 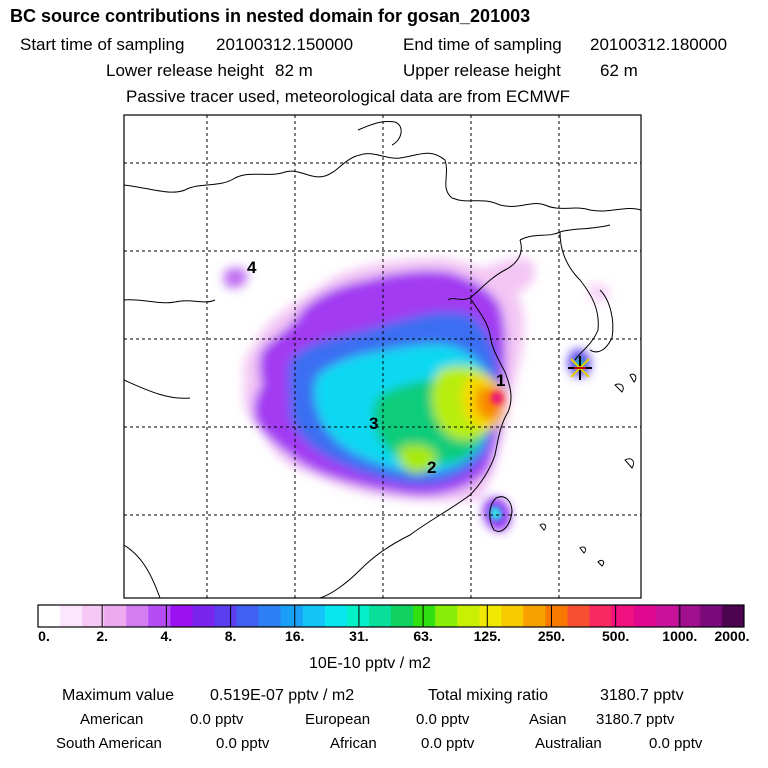 I want to click on colorbar, so click(x=391, y=616).